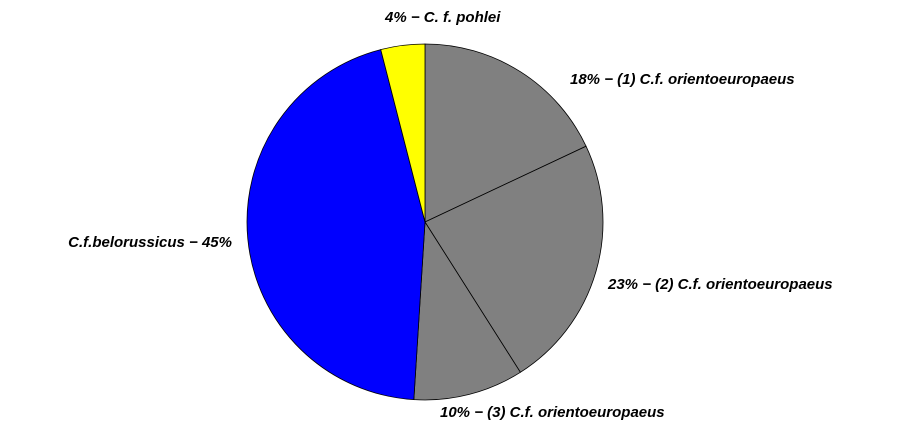  I want to click on slice-label: 4% − C. f. pohlei, so click(442, 17).